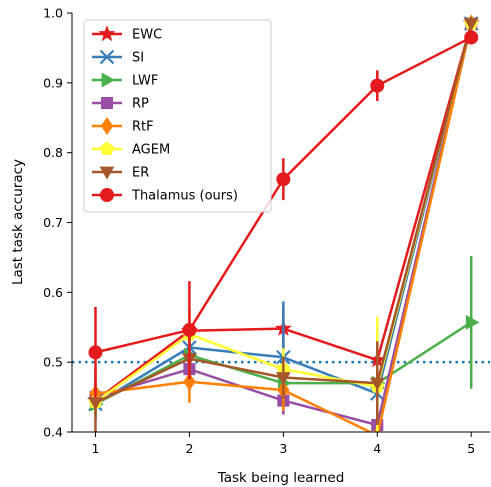 This screenshot has width=491, height=487. I want to click on legend-label: SI, so click(138, 58).